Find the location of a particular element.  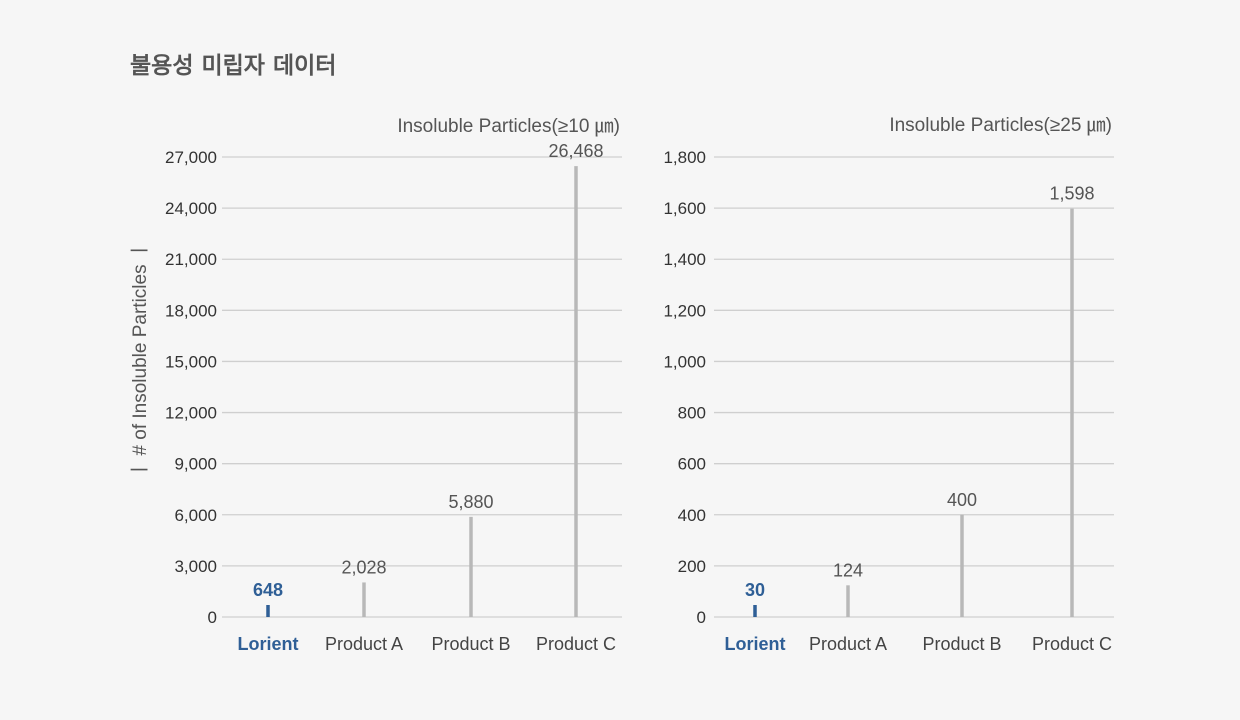

data-label: 2,028 is located at coordinates (363, 567).